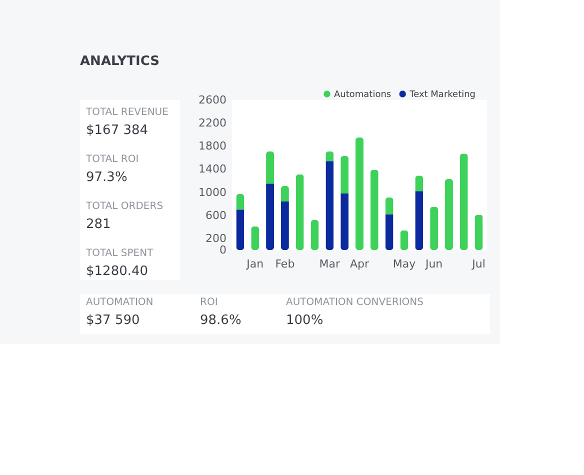 Image resolution: width=584 pixels, height=475 pixels. Describe the element at coordinates (117, 271) in the screenshot. I see `text: $1280.40` at that location.